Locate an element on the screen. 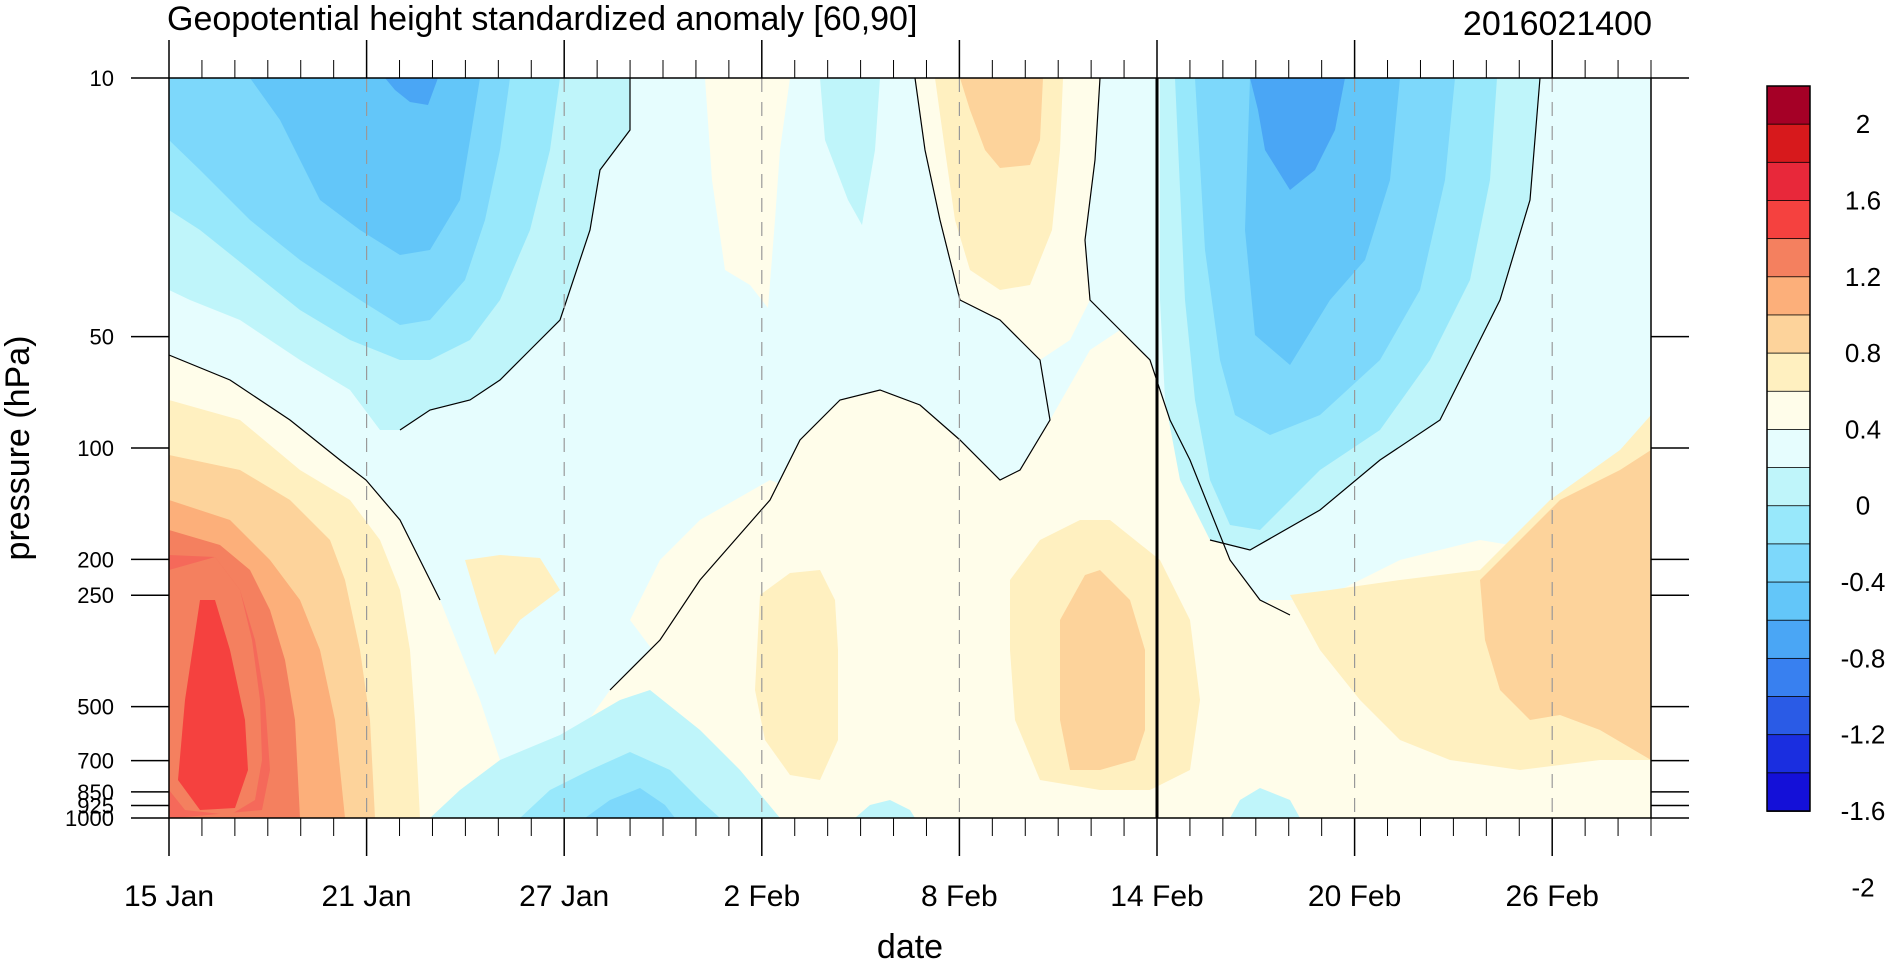  y-tick-label: 250 is located at coordinates (95, 595).